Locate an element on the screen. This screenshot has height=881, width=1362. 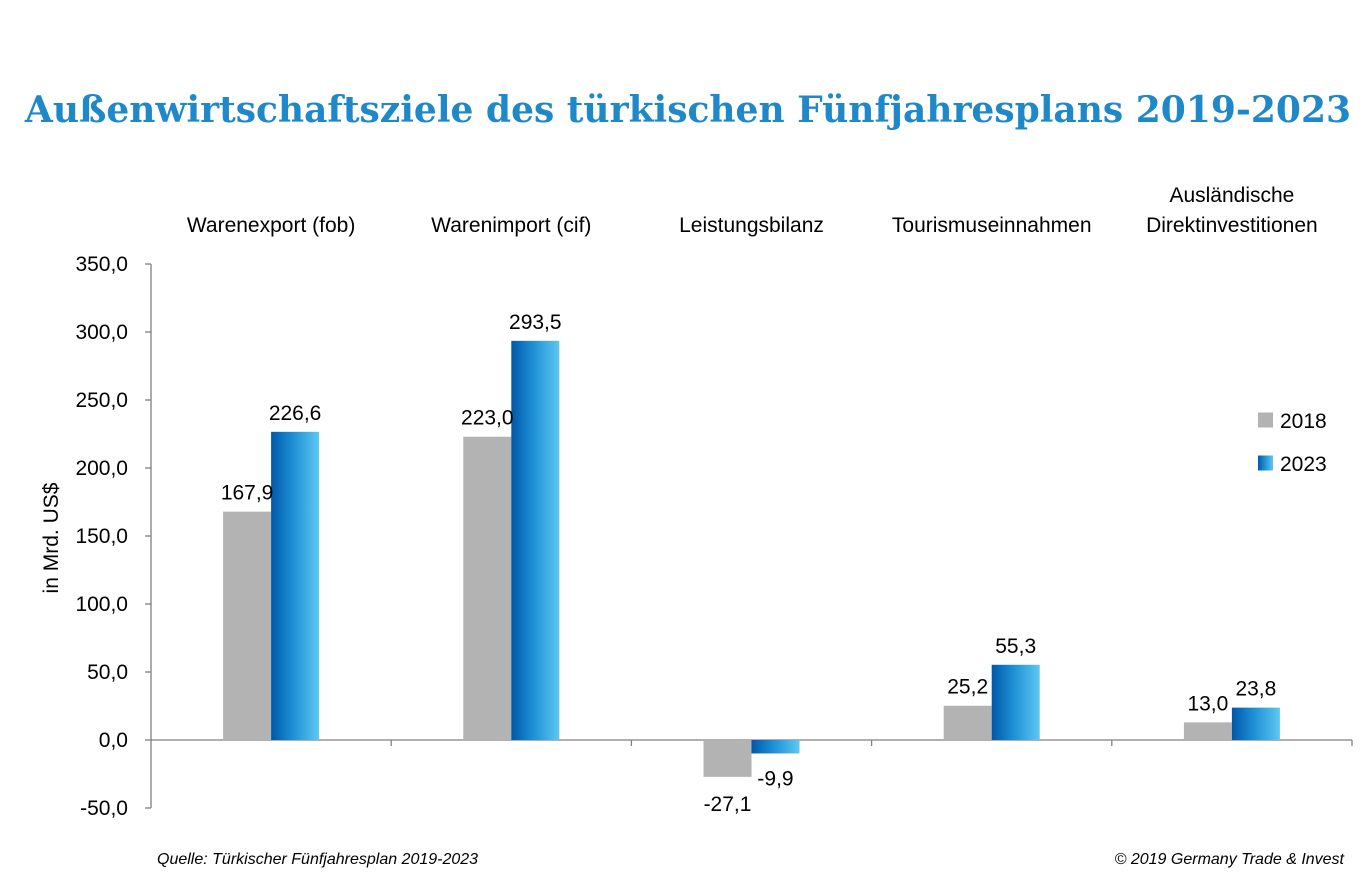
y-tick-label: 100,0 is located at coordinates (101, 604).